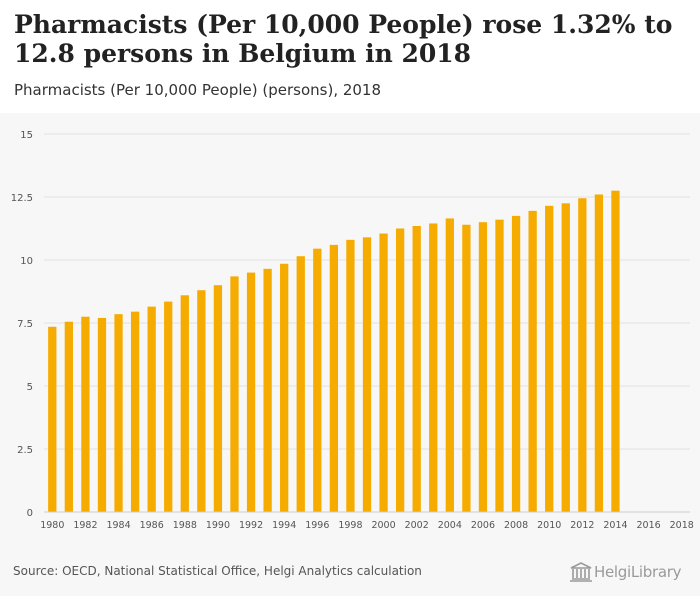 The image size is (700, 596). What do you see at coordinates (516, 525) in the screenshot?
I see `x-tick-label: 2008` at bounding box center [516, 525].